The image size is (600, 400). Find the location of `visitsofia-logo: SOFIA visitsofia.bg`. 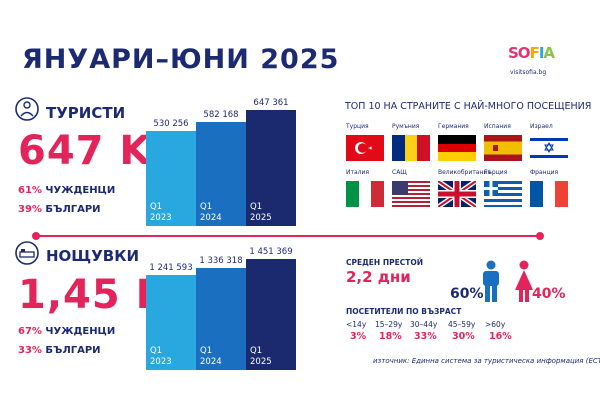

visitsofia-logo: SOFIA visitsofia.bg is located at coordinates (532, 62).